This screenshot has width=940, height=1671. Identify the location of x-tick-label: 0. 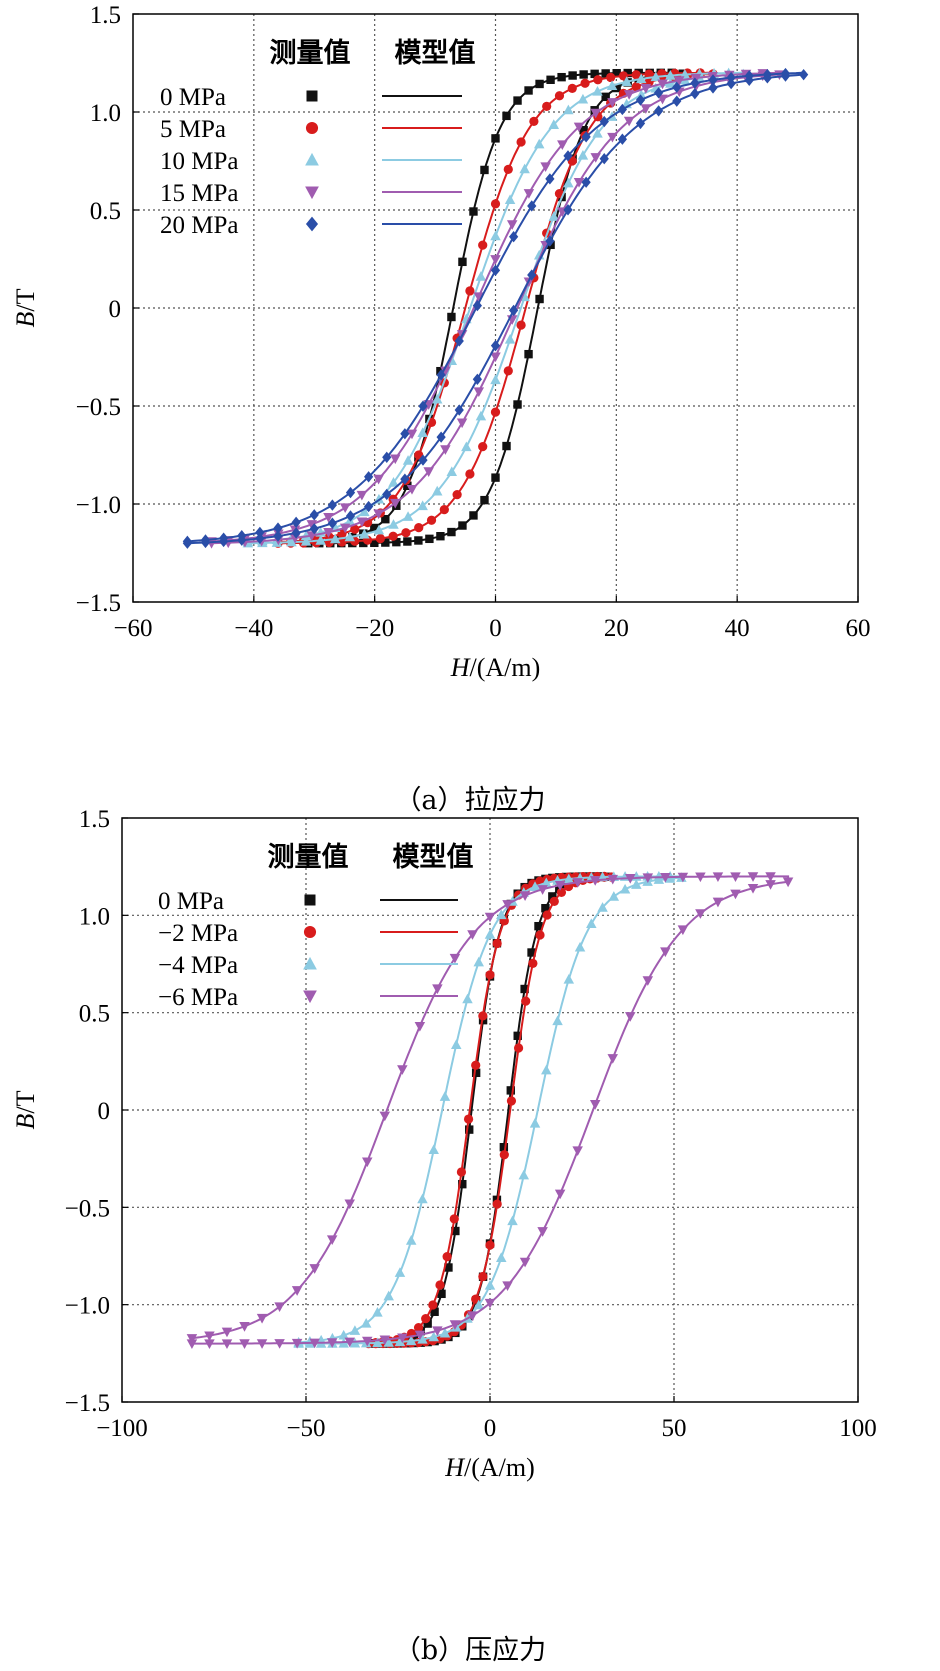
(495, 628).